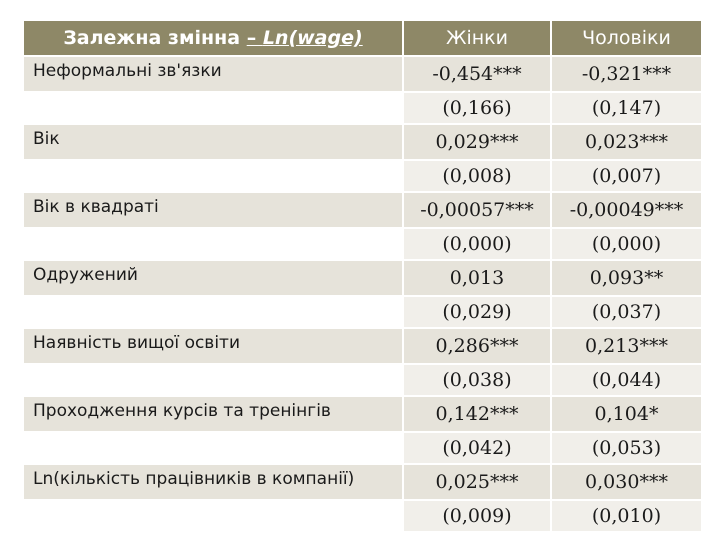  What do you see at coordinates (476, 380) in the screenshot?
I see `standard-error-women: (0,038)` at bounding box center [476, 380].